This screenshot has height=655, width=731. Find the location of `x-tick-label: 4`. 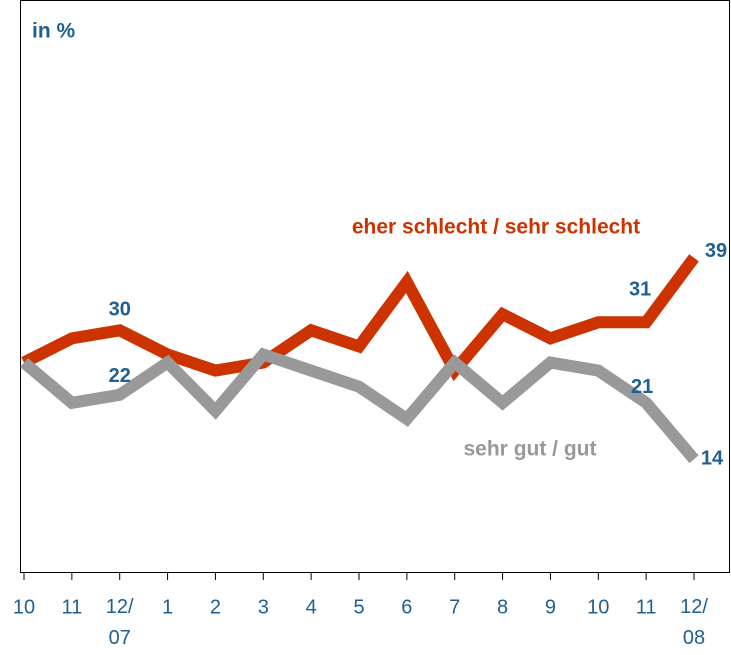

x-tick-label: 4 is located at coordinates (311, 607).